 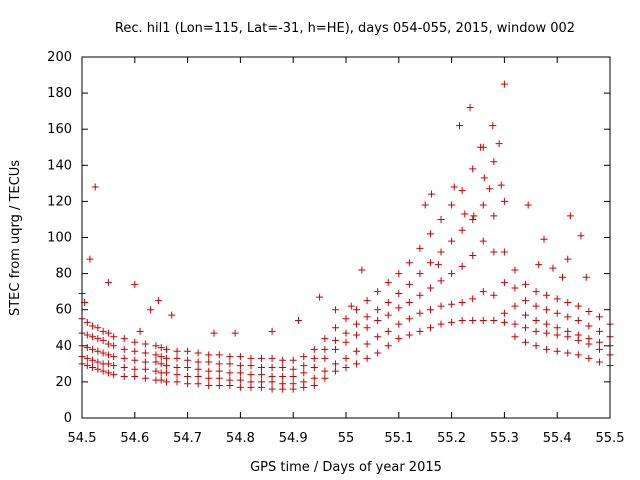 What do you see at coordinates (63, 274) in the screenshot?
I see `y-tick-label: 80` at bounding box center [63, 274].